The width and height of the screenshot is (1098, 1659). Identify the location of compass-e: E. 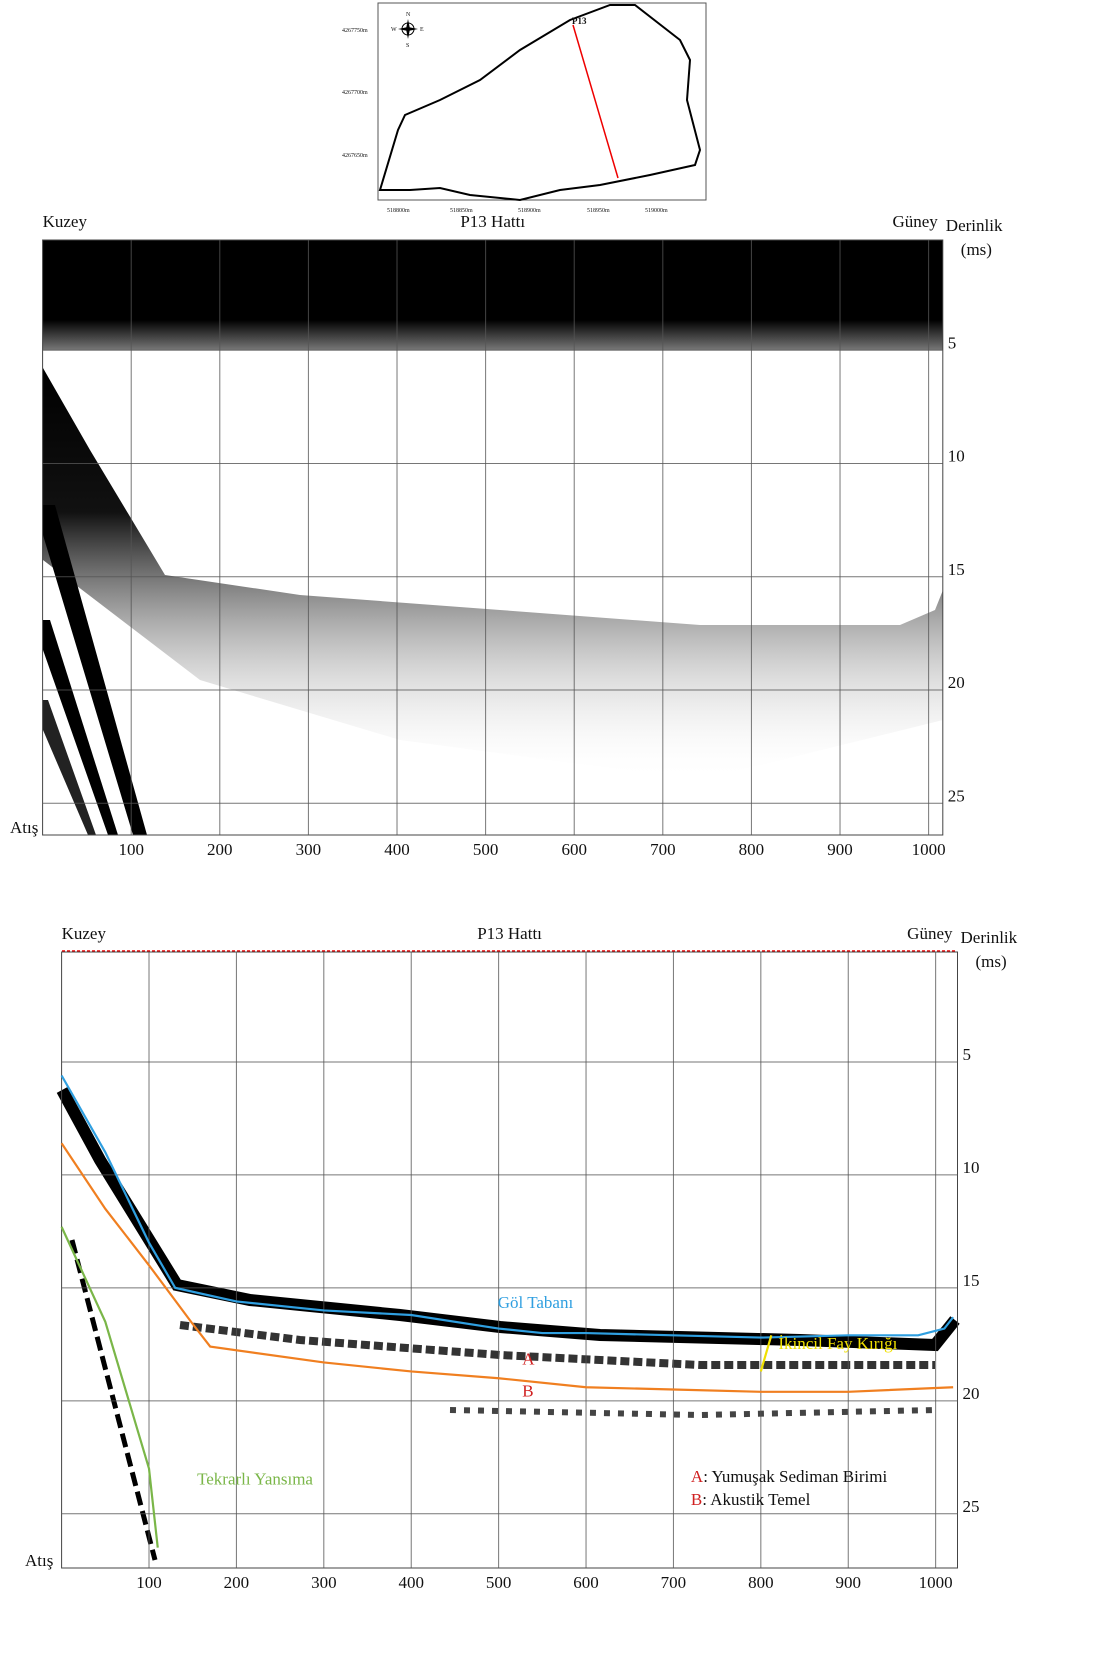
(422, 30).